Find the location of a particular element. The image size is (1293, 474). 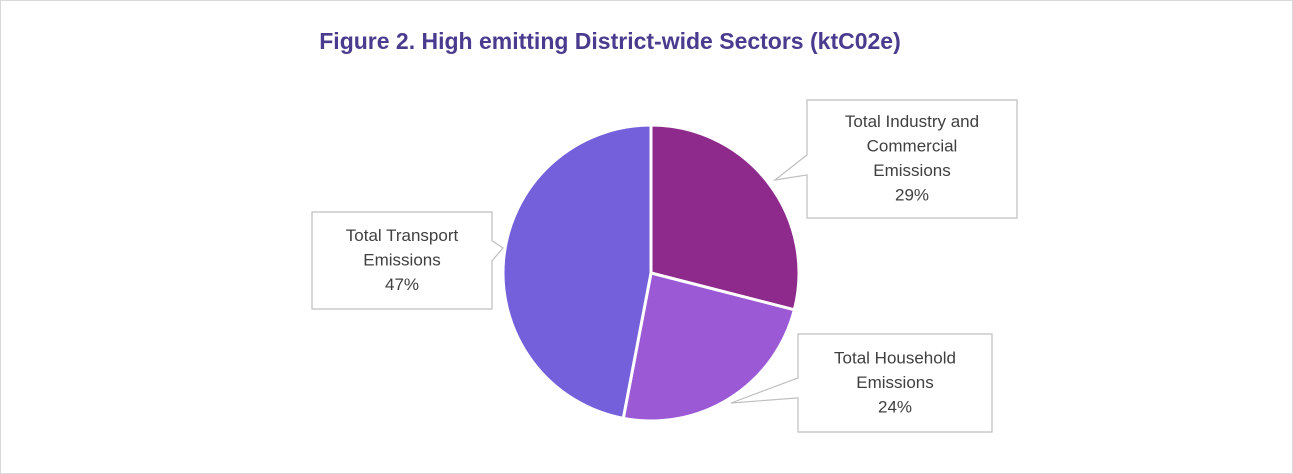

data-label-text: Total Industry and is located at coordinates (912, 121).